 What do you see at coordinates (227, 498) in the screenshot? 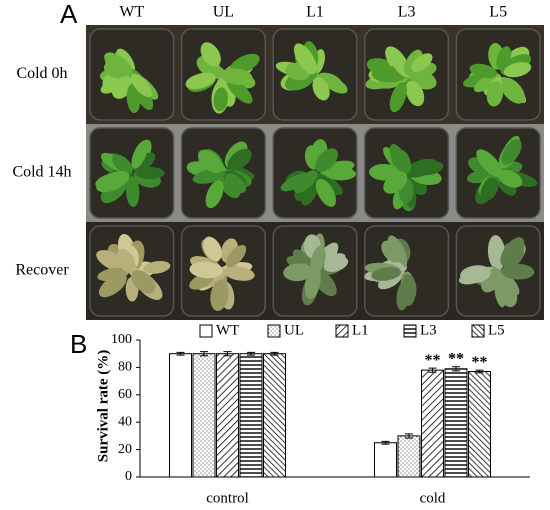
I see `x-tick-label: control` at bounding box center [227, 498].